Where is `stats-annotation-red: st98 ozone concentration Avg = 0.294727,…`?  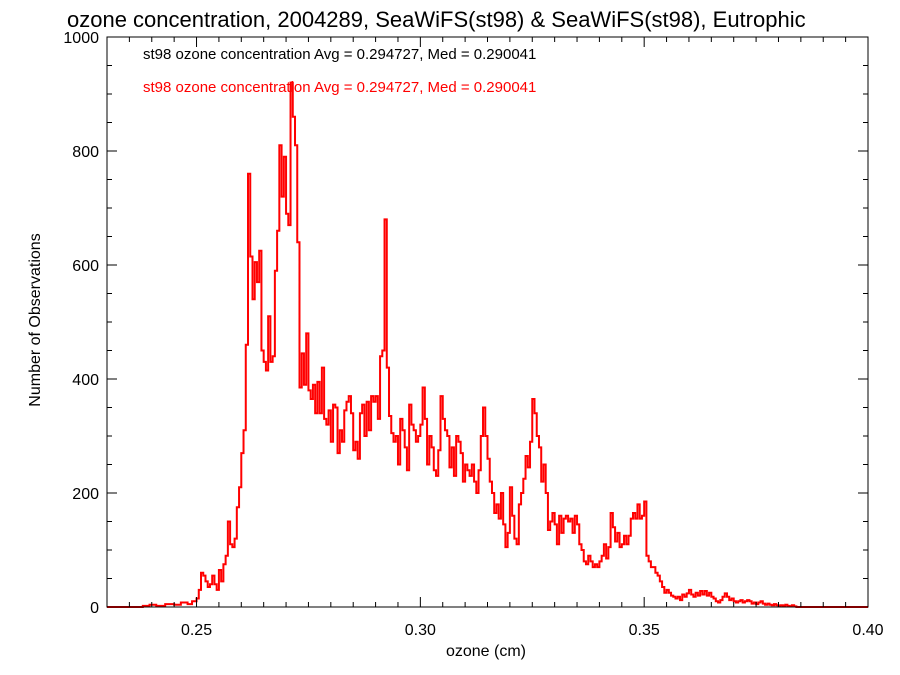
stats-annotation-red: st98 ozone concentration Avg = 0.294727,… is located at coordinates (339, 87).